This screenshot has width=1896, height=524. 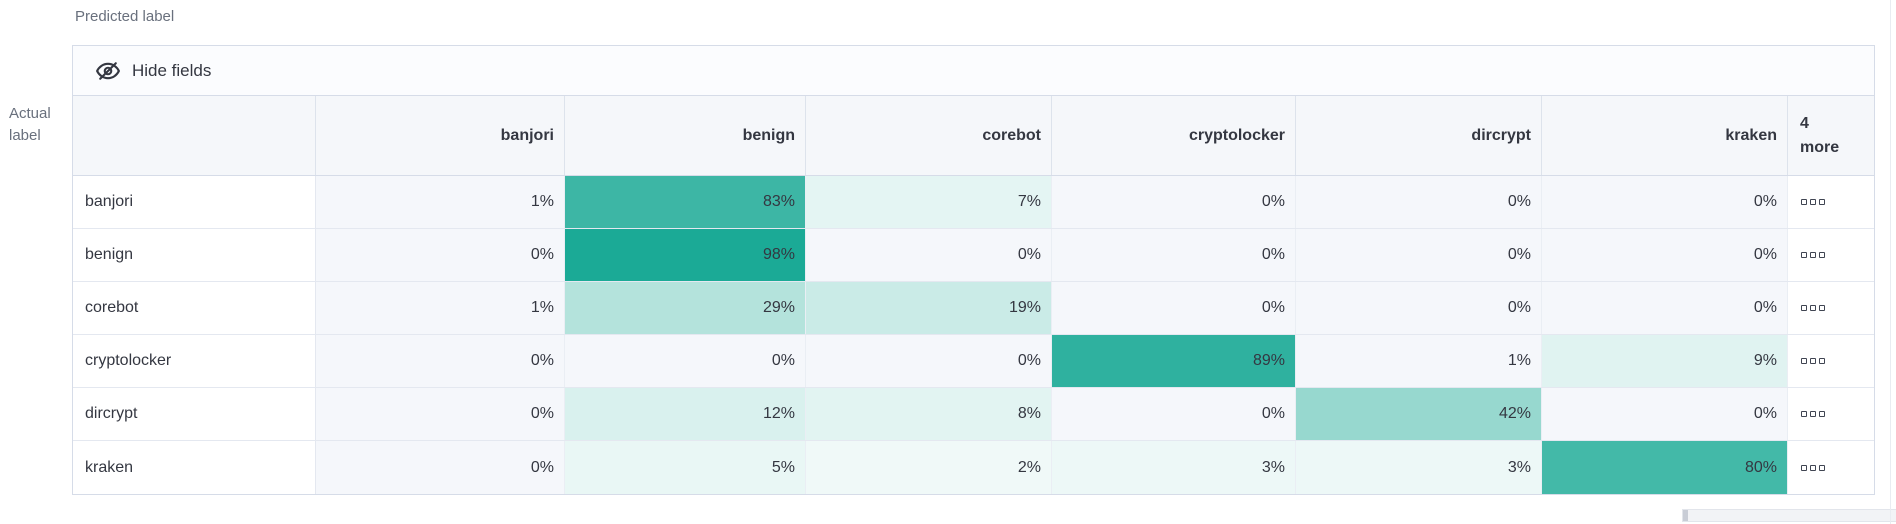 I want to click on matrix-cell-banjori-kraken: 0%, so click(x=1665, y=202).